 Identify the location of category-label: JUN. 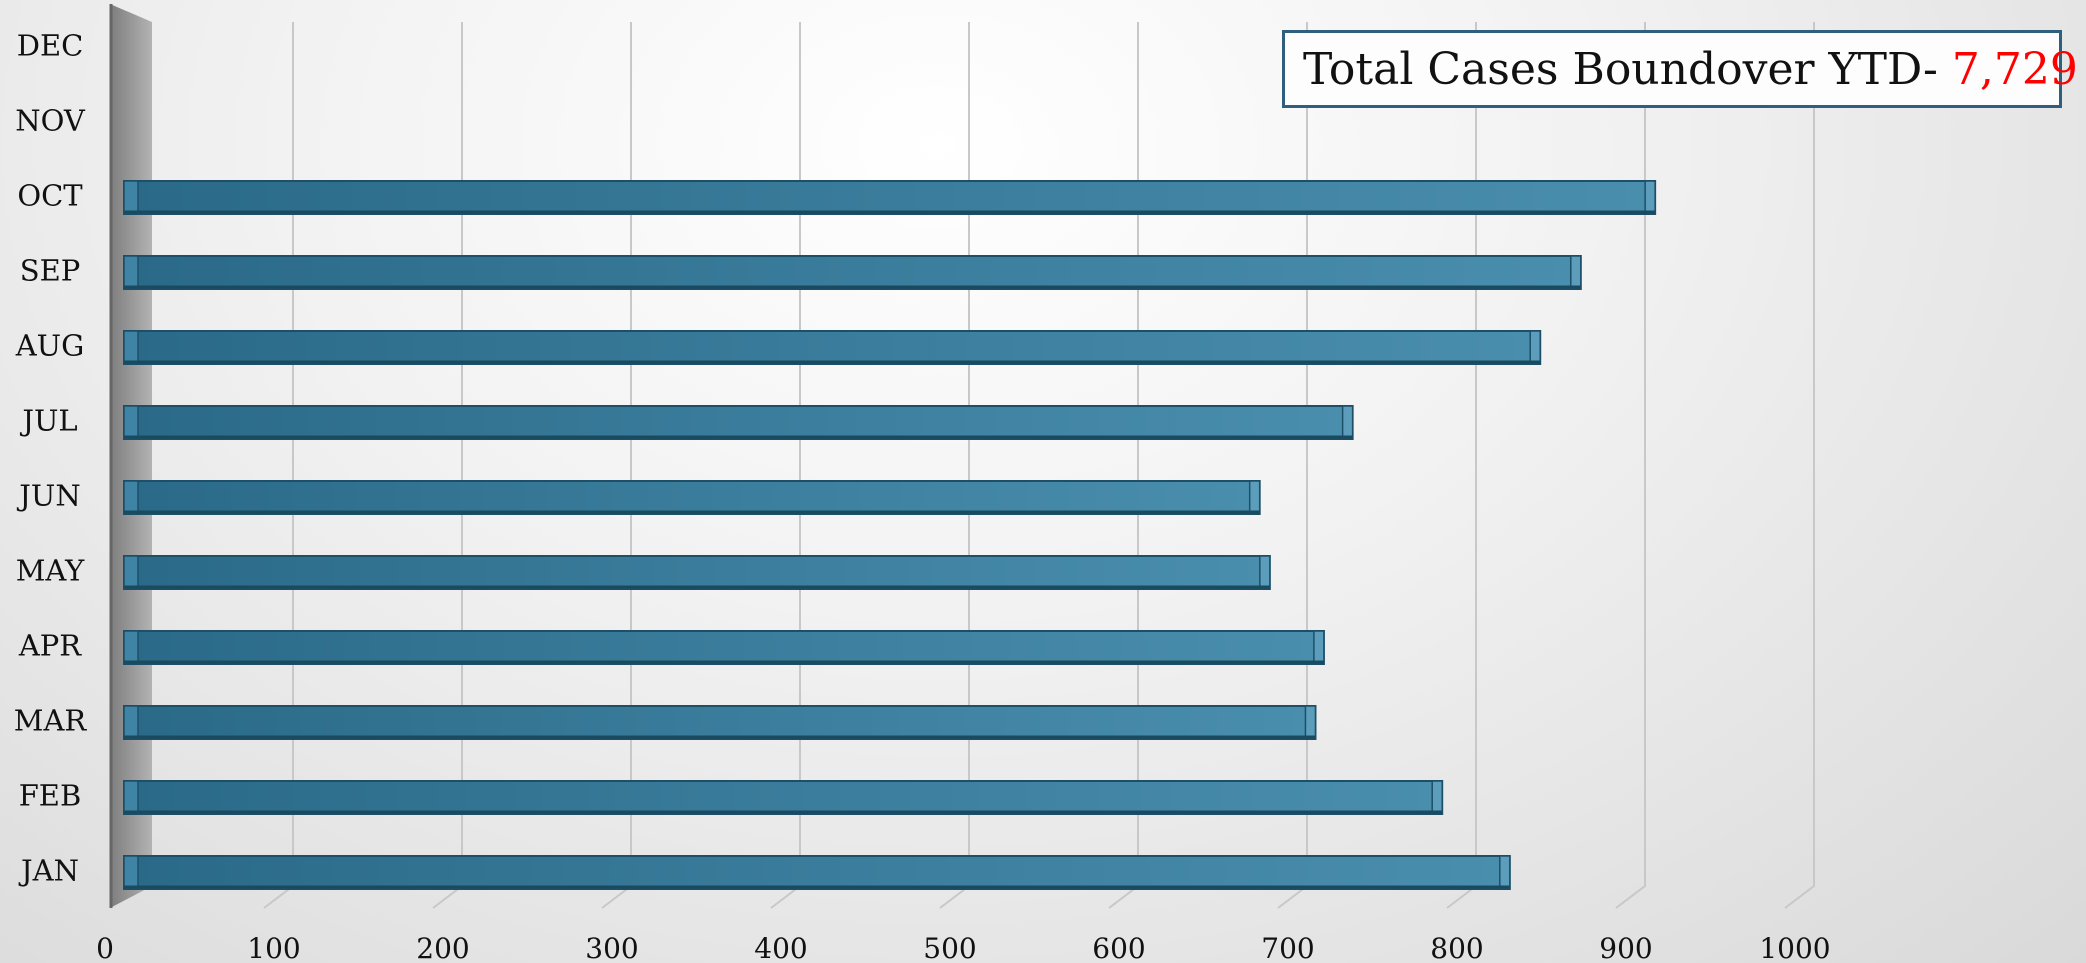
(48, 496).